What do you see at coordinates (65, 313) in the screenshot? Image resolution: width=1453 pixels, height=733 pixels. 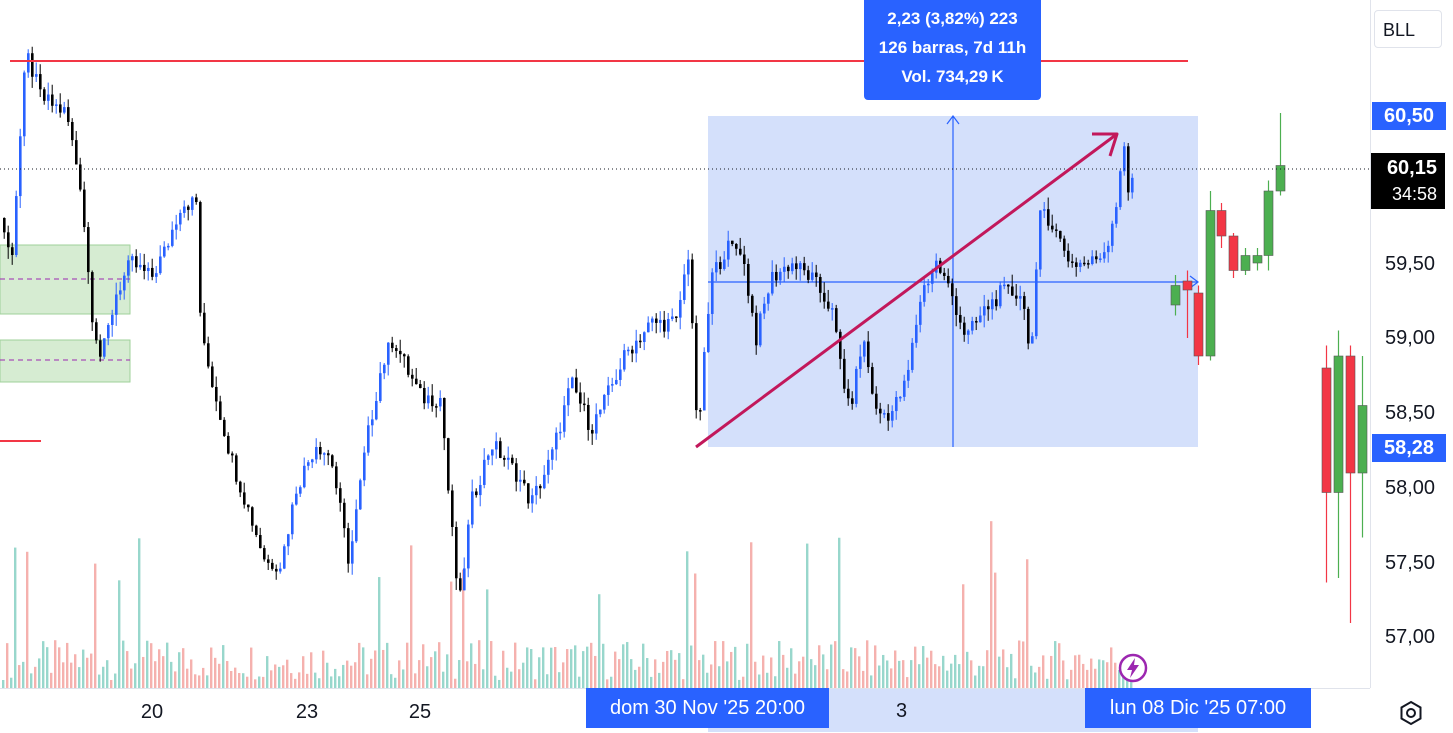 I see `demand-zones` at bounding box center [65, 313].